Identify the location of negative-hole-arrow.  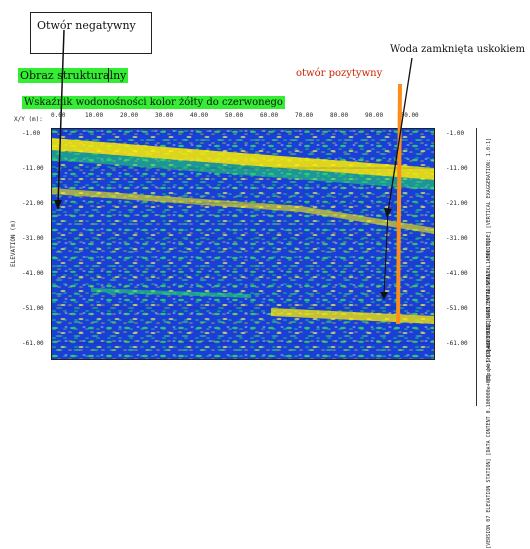
(61, 117).